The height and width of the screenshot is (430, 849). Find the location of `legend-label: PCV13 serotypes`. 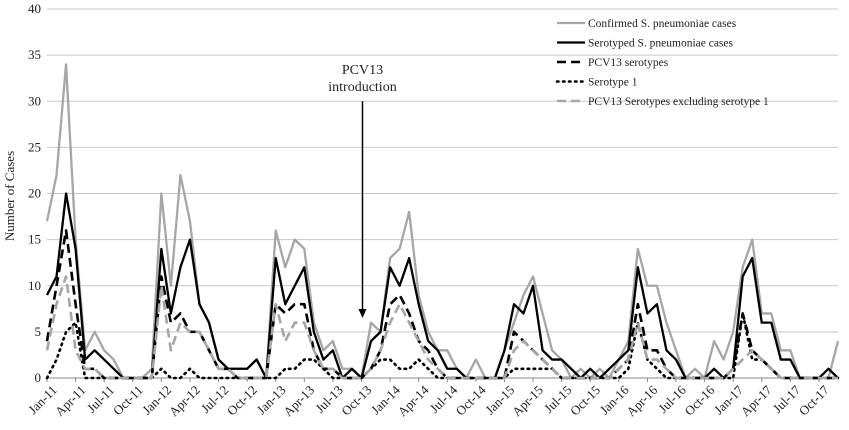

legend-label: PCV13 serotypes is located at coordinates (628, 63).